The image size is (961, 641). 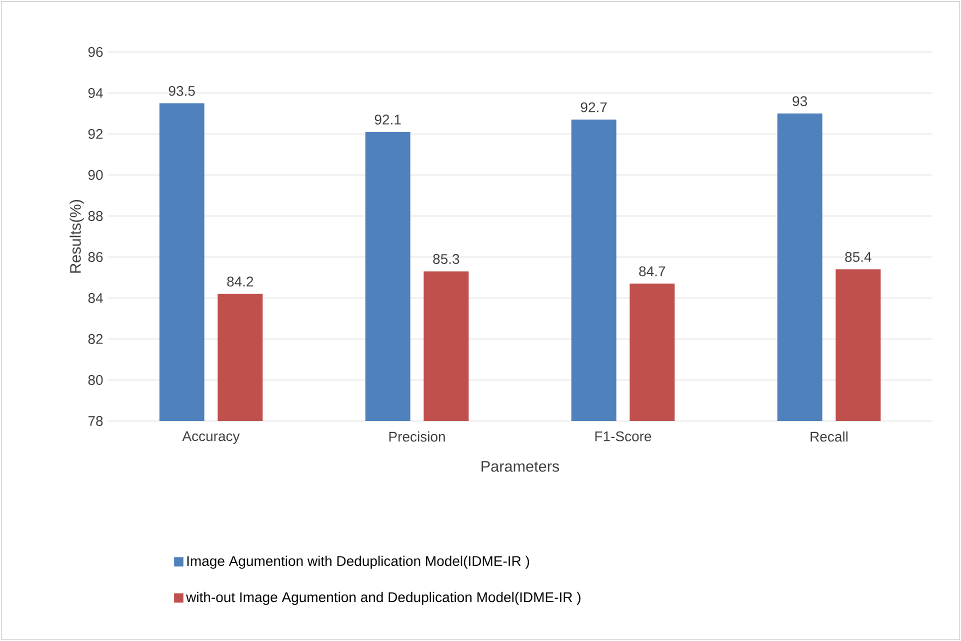 I want to click on y-tick-label: 82, so click(x=95, y=339).